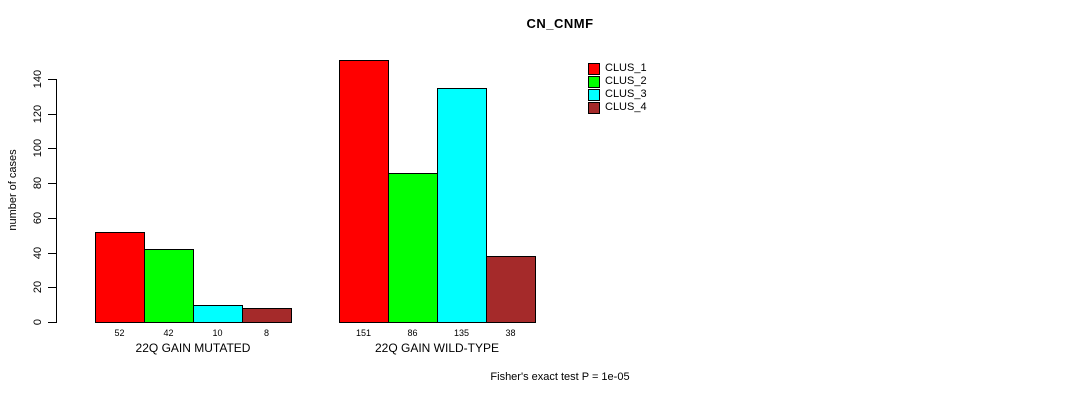 This screenshot has height=400, width=1090. What do you see at coordinates (38, 322) in the screenshot?
I see `y-tick-label: 0` at bounding box center [38, 322].